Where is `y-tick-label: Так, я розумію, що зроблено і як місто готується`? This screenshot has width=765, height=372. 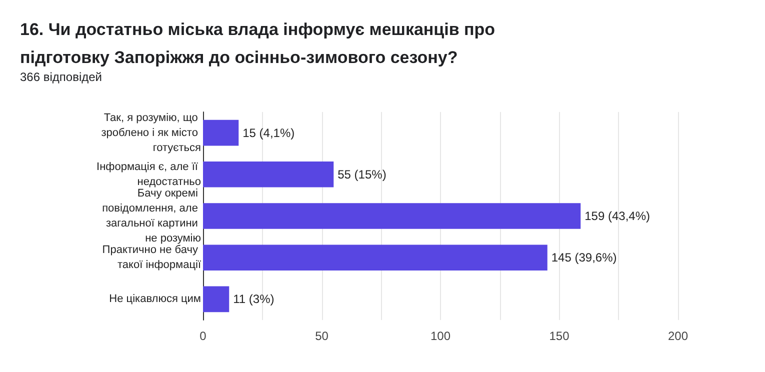 y-tick-label: Так, я розумію, що зроблено і як місто готується is located at coordinates (151, 133).